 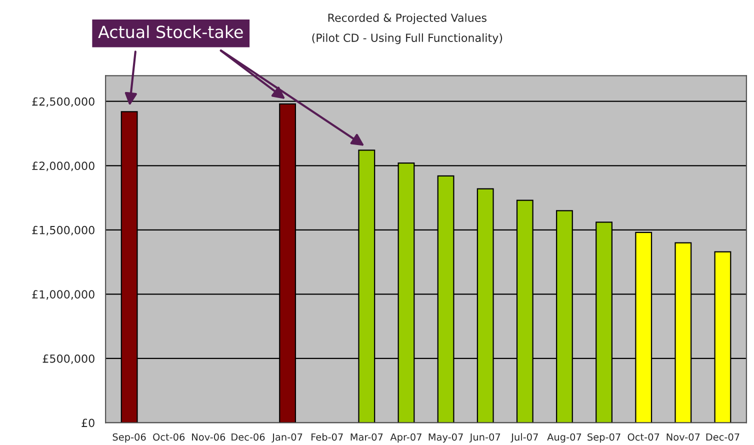 What do you see at coordinates (129, 438) in the screenshot?
I see `x-tick-label: Sep-06` at bounding box center [129, 438].